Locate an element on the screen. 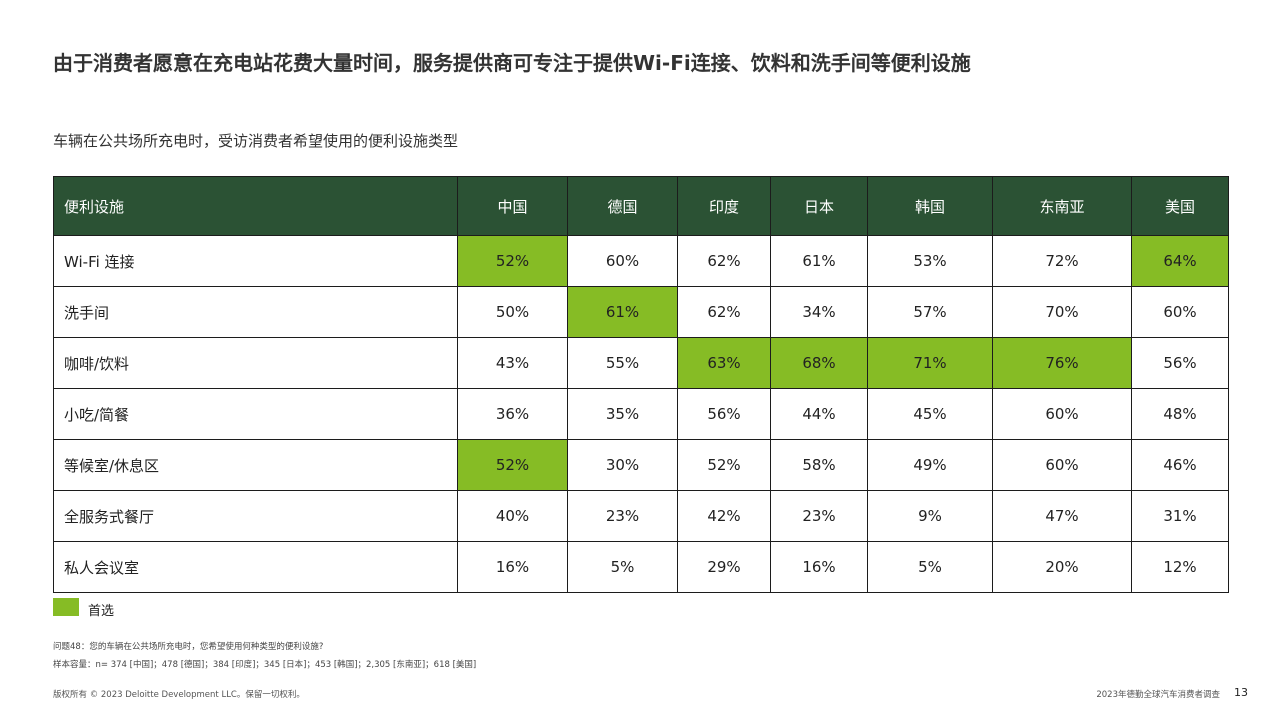 This screenshot has width=1280, height=720. column-header: 印度 is located at coordinates (724, 206).